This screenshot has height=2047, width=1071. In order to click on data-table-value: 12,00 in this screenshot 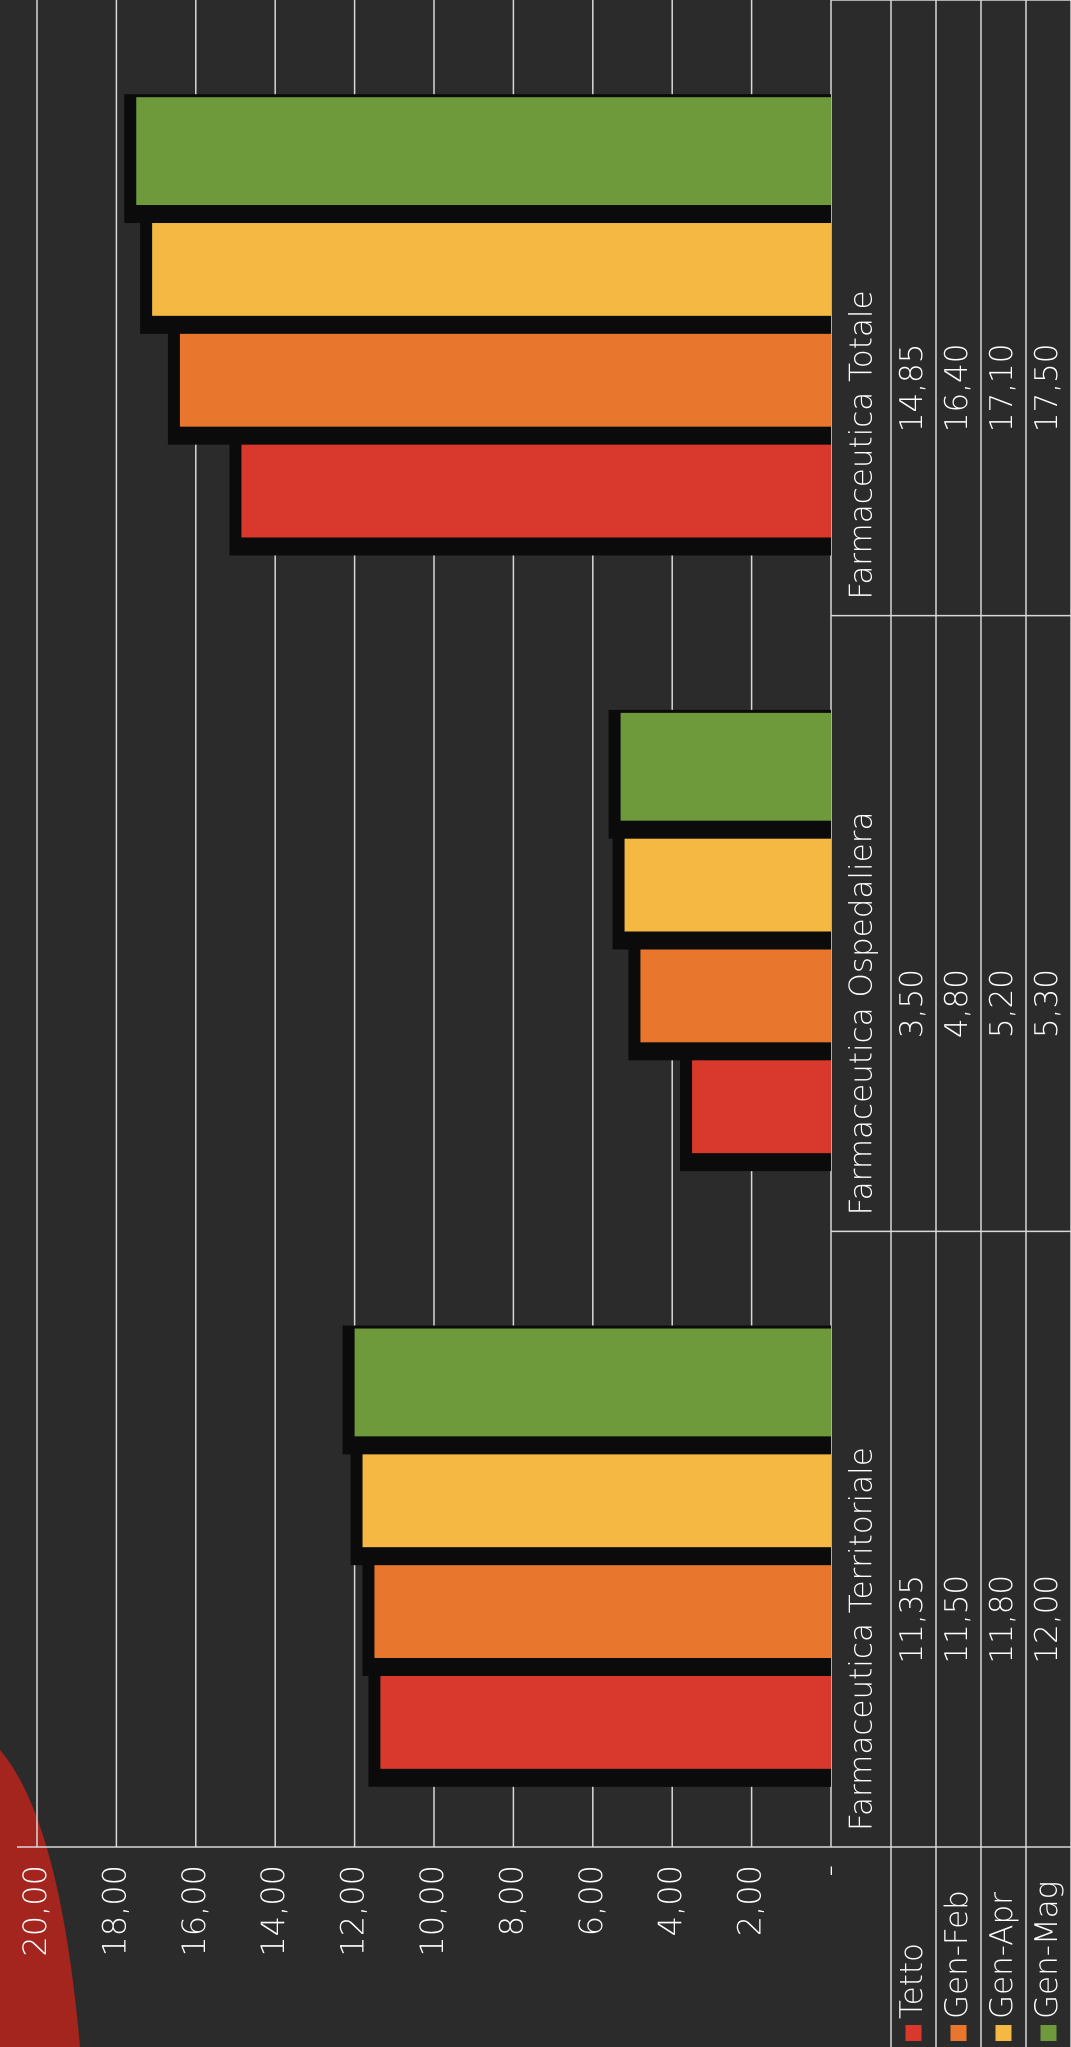, I will do `click(1047, 1619)`.